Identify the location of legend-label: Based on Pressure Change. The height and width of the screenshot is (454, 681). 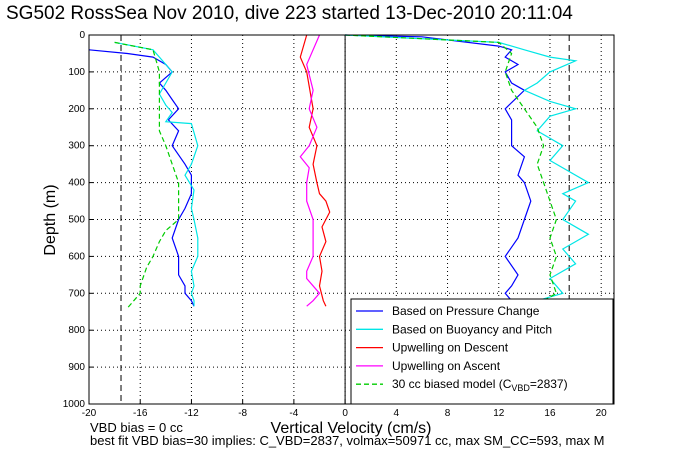
(466, 311).